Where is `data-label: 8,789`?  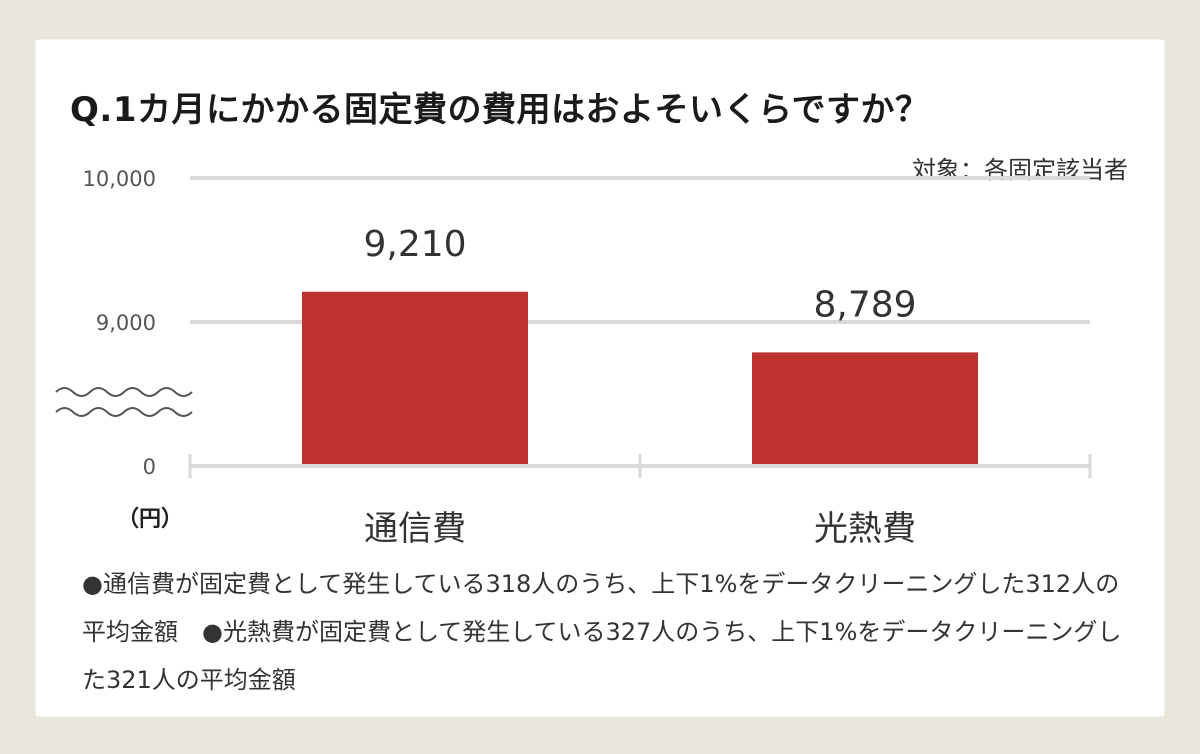 data-label: 8,789 is located at coordinates (864, 304).